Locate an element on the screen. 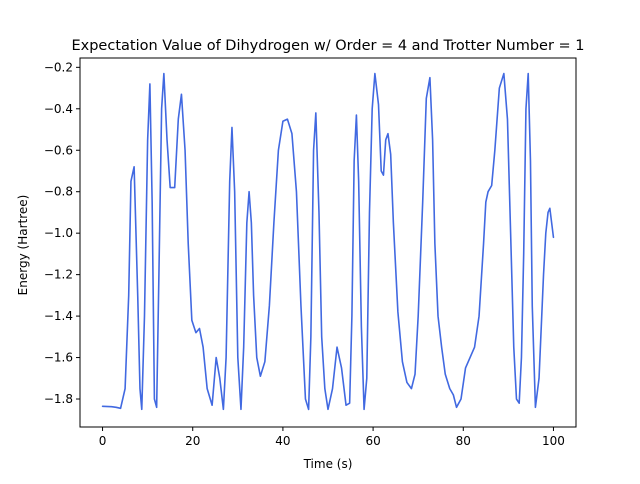 Image resolution: width=640 pixels, height=484 pixels. y-tick-label: −1.4 is located at coordinates (58, 316).